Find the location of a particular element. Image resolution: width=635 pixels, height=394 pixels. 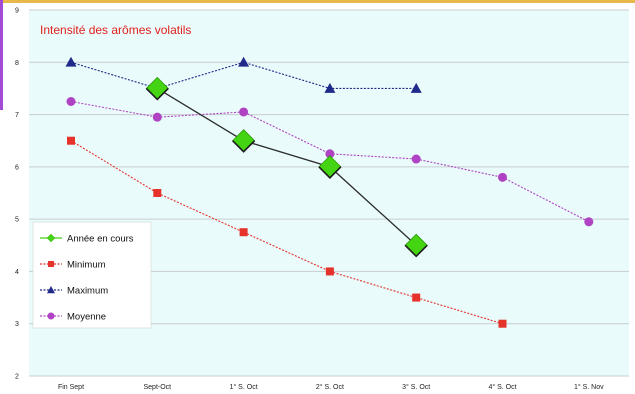

x-tick-label: 4° S. Oct is located at coordinates (502, 387).